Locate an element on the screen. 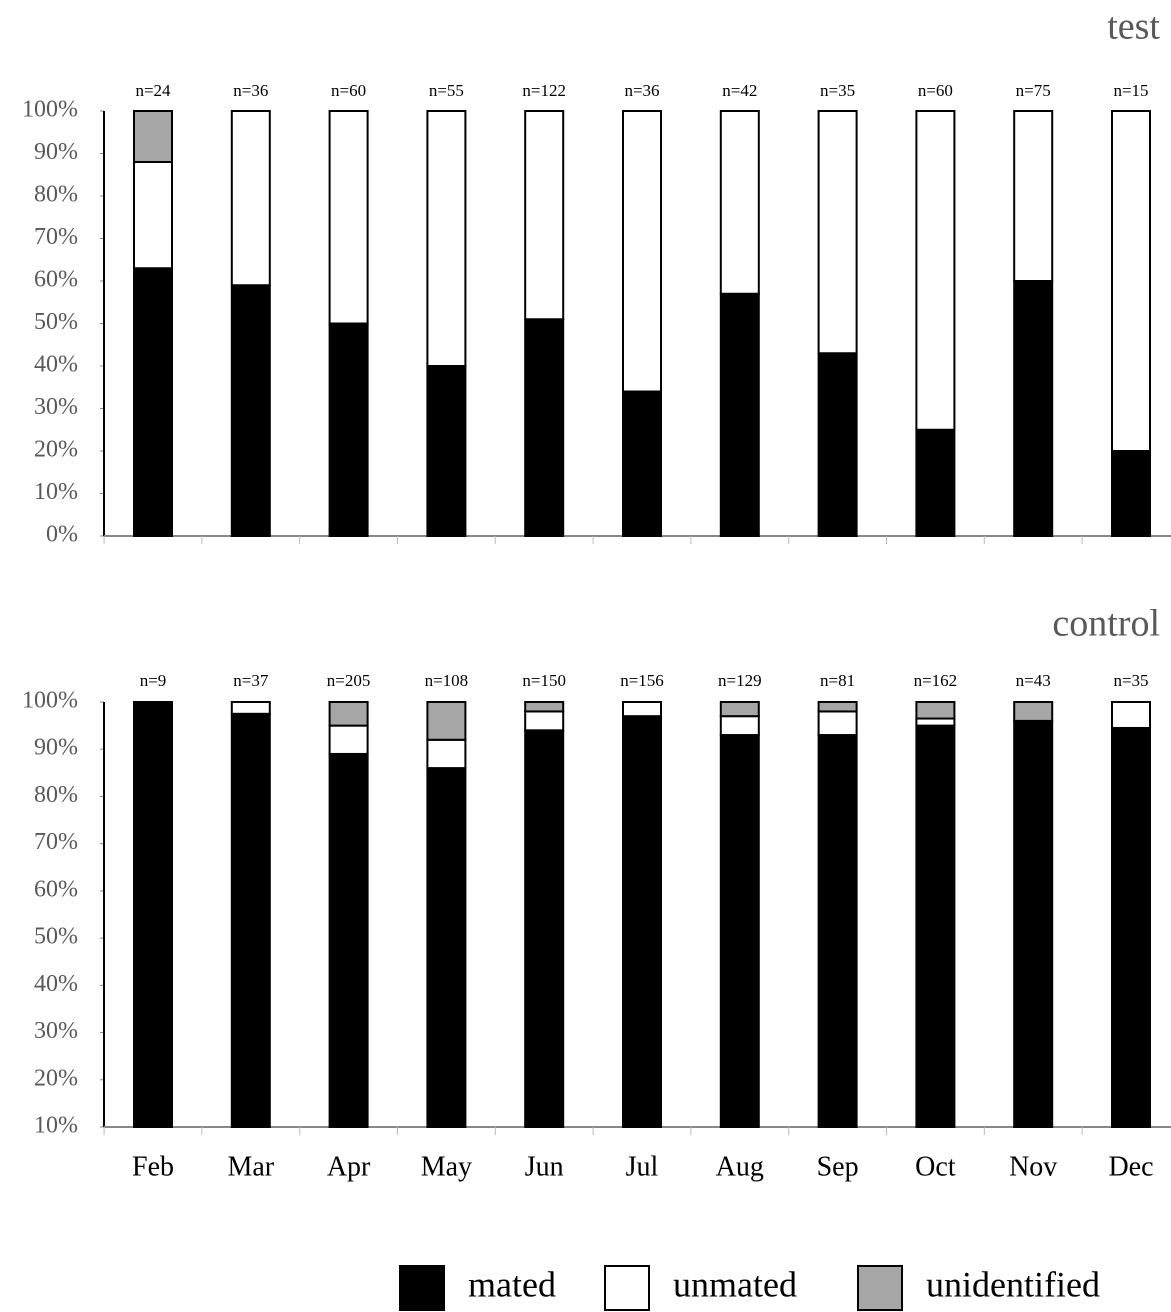 This screenshot has height=1312, width=1171. n-label: n=205 is located at coordinates (349, 680).